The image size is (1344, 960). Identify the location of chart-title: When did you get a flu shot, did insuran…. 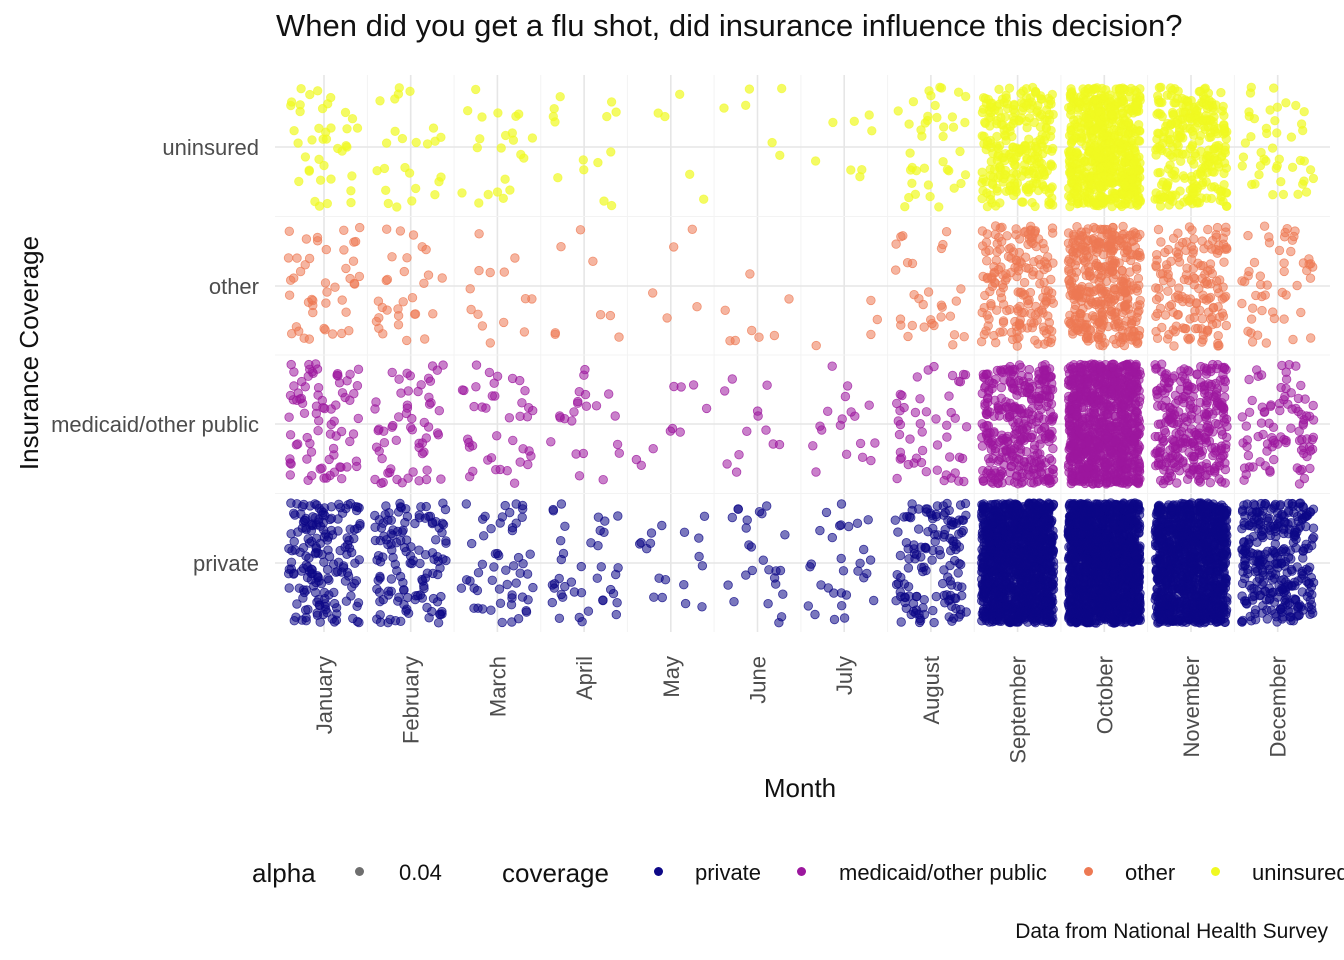
(729, 25).